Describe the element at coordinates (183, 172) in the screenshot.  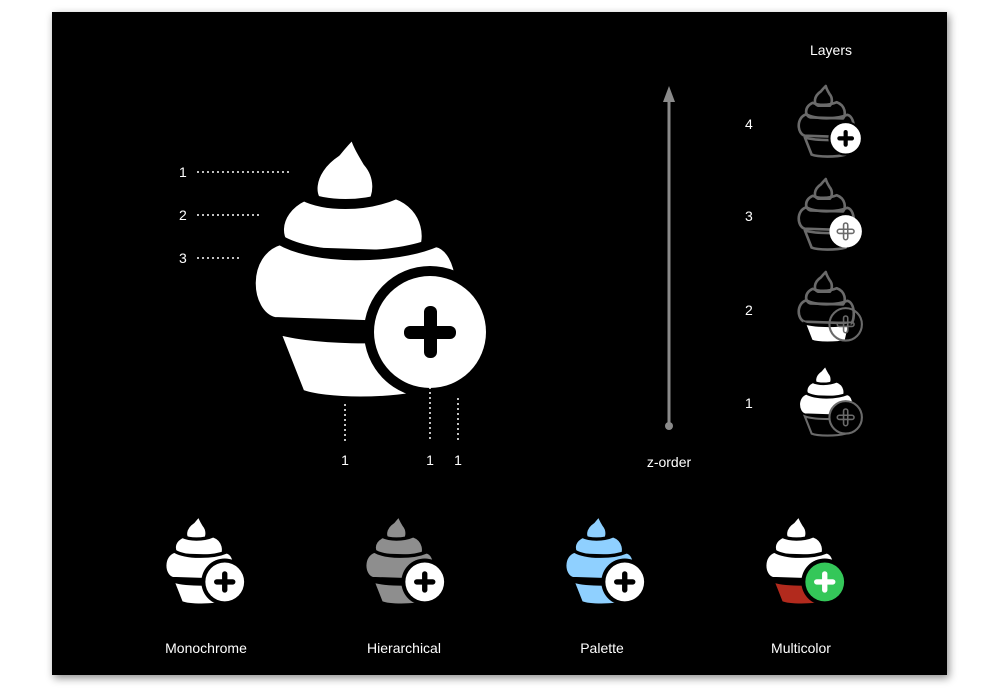
I see `layer-label-1: 1` at that location.